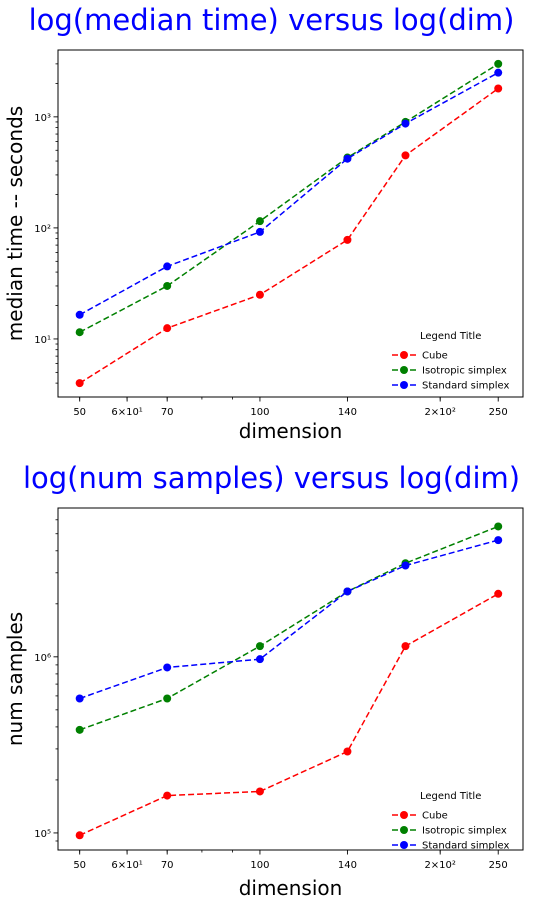  Describe the element at coordinates (15, 679) in the screenshot. I see `y-axis-label: num samples` at that location.